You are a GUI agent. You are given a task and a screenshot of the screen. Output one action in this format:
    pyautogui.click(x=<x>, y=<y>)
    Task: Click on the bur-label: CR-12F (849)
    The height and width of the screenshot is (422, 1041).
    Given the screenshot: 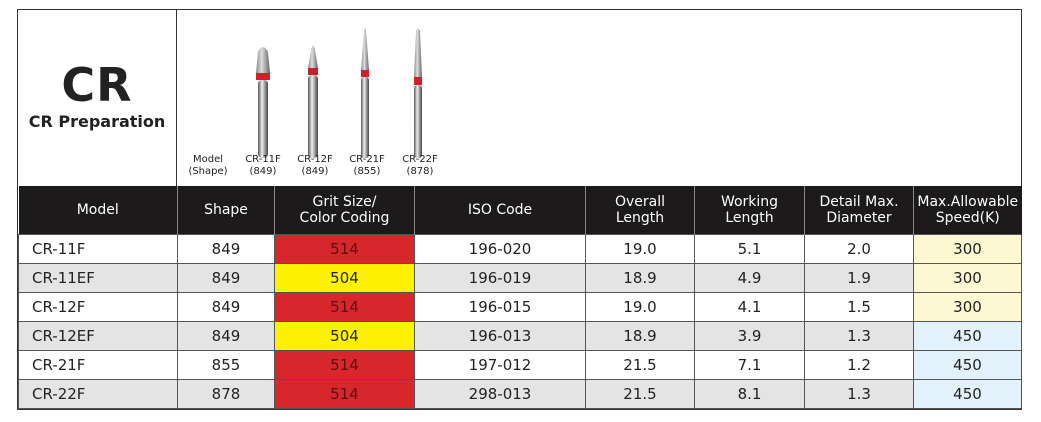 What is the action you would take?
    pyautogui.click(x=315, y=166)
    